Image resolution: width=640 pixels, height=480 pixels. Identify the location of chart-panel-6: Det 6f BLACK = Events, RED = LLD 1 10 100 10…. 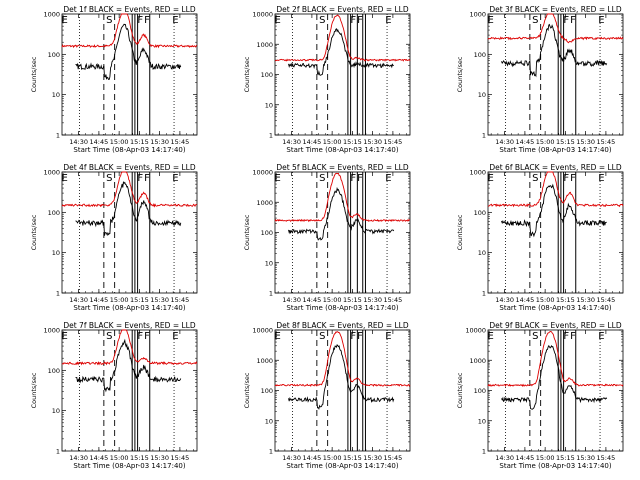
(540, 237).